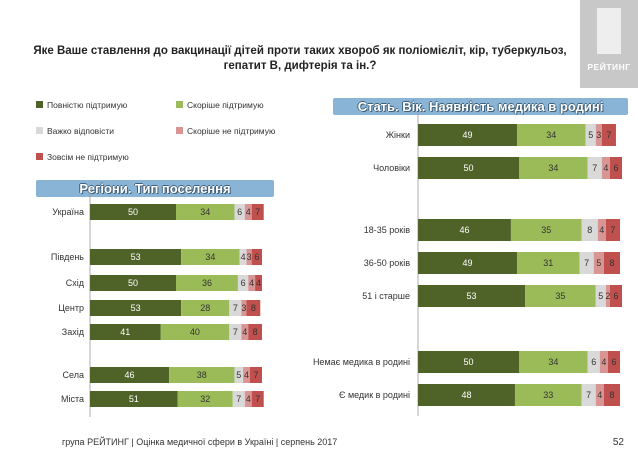 This screenshot has width=638, height=456. I want to click on legend-label: Повністю підтримую, so click(87, 105).